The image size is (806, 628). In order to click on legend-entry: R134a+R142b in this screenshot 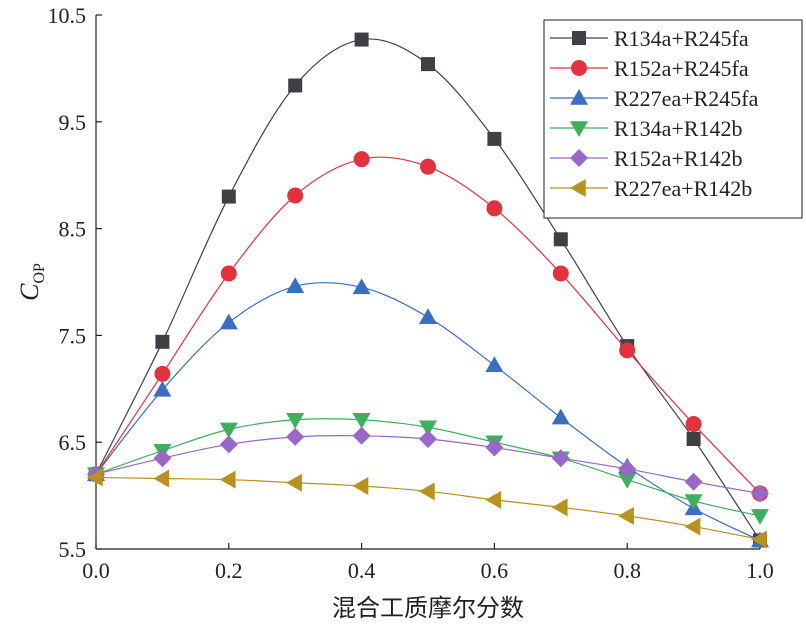, I will do `click(646, 128)`.